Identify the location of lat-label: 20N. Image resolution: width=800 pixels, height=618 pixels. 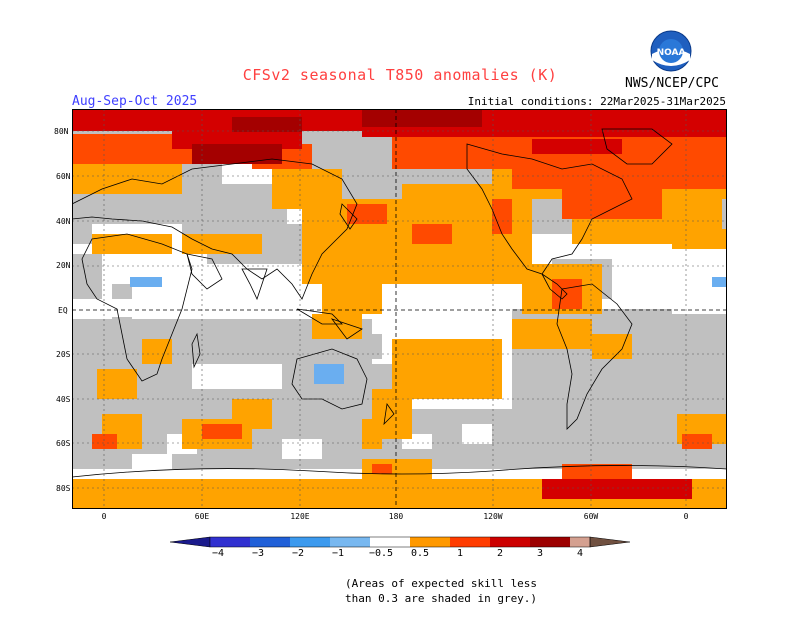
(63, 265).